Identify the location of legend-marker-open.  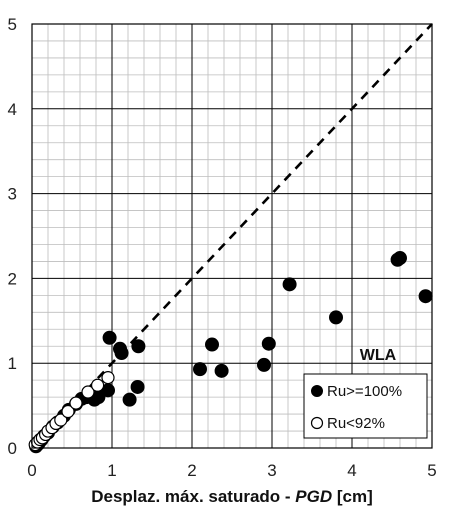
(317, 423).